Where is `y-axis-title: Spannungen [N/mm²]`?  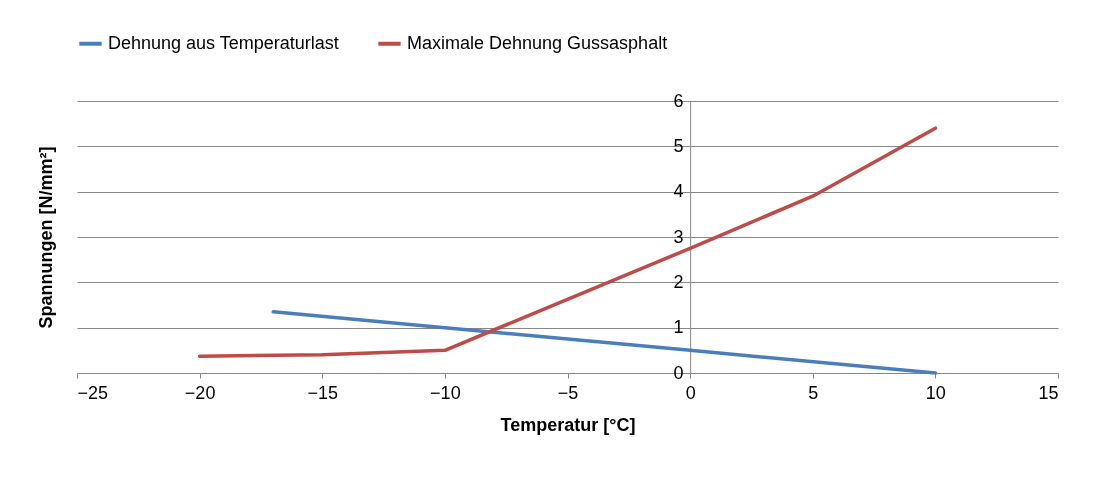
y-axis-title: Spannungen [N/mm²] is located at coordinates (45, 237).